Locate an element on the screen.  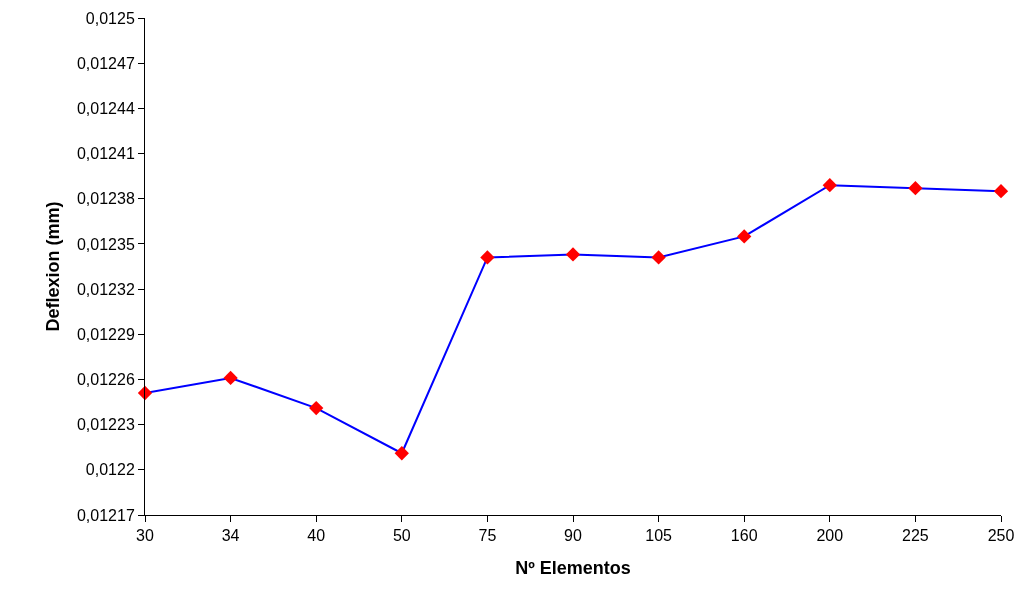
x-tick-label: 30 is located at coordinates (145, 536).